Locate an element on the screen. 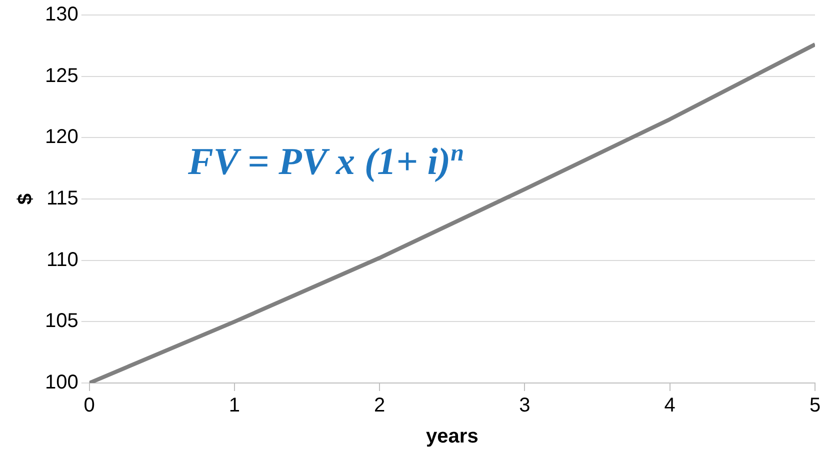  y-tick-label: 105 is located at coordinates (61, 321).